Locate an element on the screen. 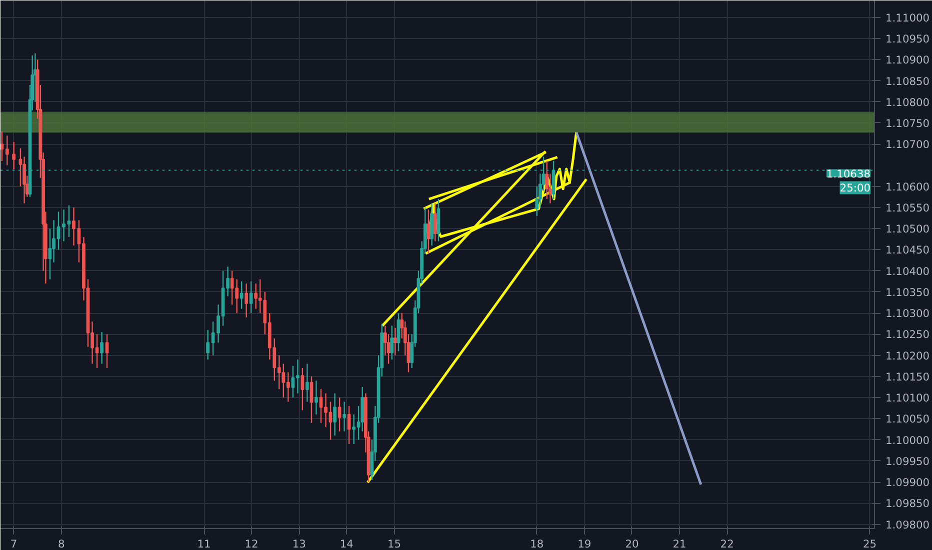 This screenshot has height=550, width=932. y-tick-label: 1.10950 is located at coordinates (908, 39).